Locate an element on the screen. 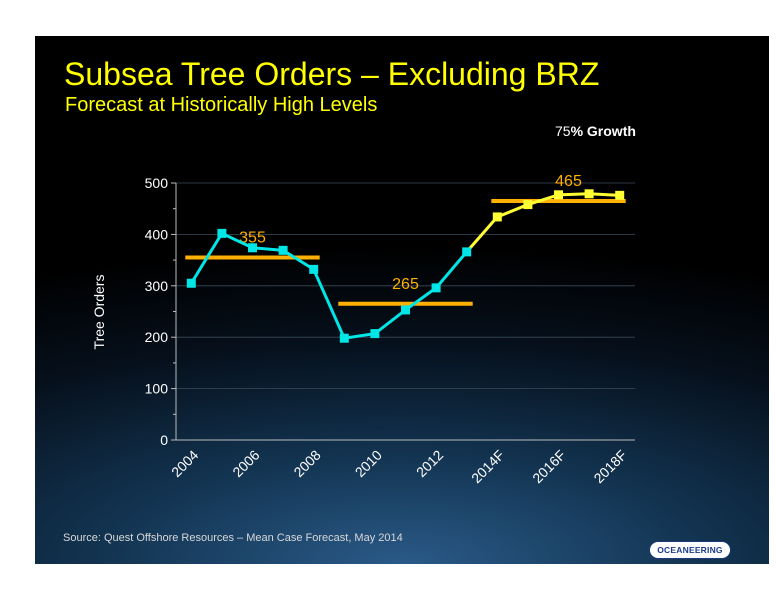  oceaneering-logo: OCEANEERING is located at coordinates (690, 550).